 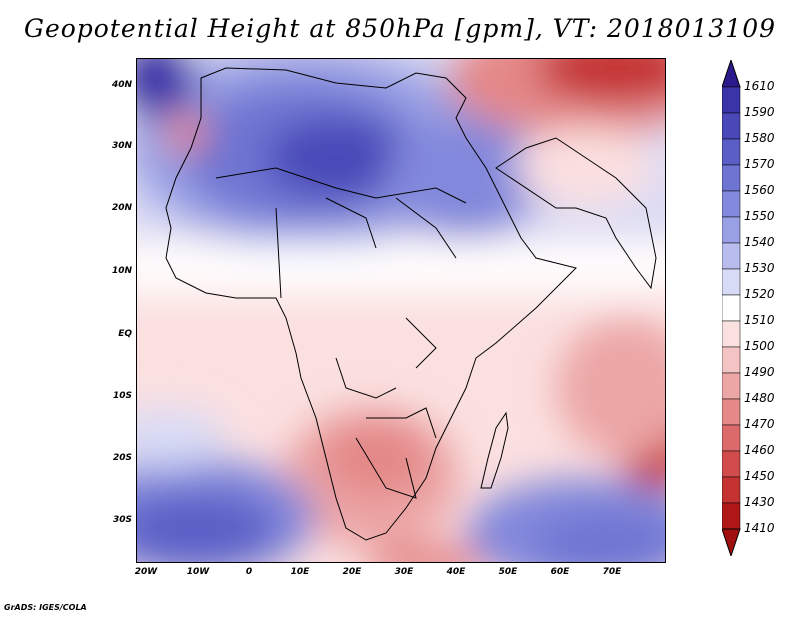 I want to click on colorbar-label: 1450, so click(x=759, y=476).